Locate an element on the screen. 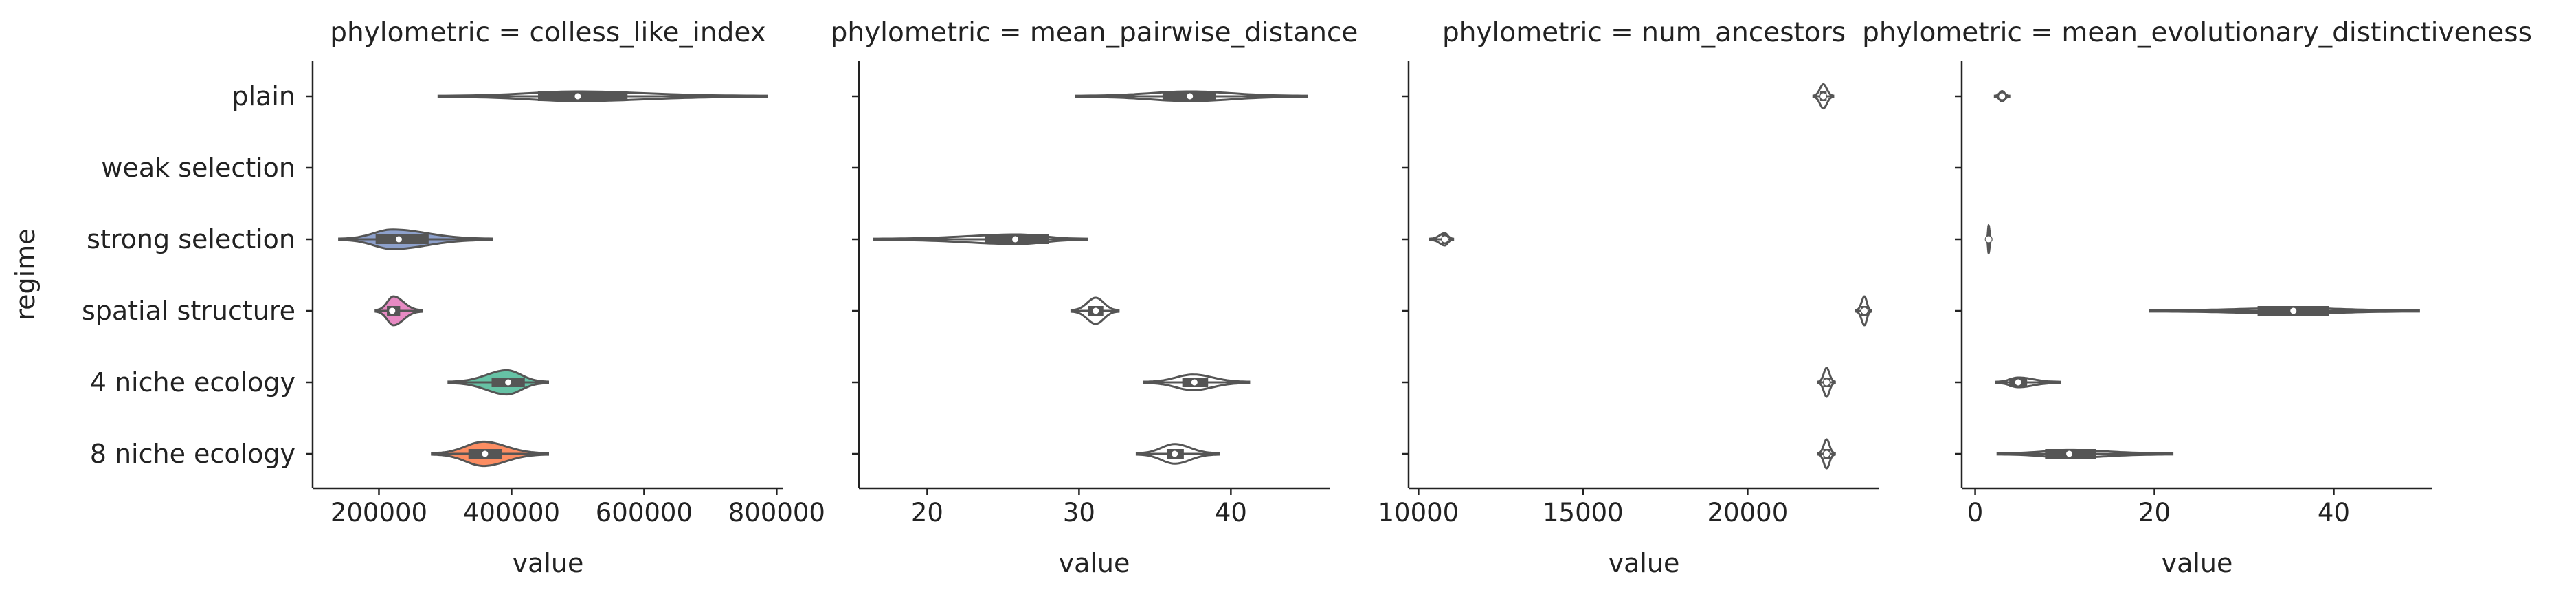 Image resolution: width=2576 pixels, height=601 pixels. category-tick-label: plain is located at coordinates (263, 96).